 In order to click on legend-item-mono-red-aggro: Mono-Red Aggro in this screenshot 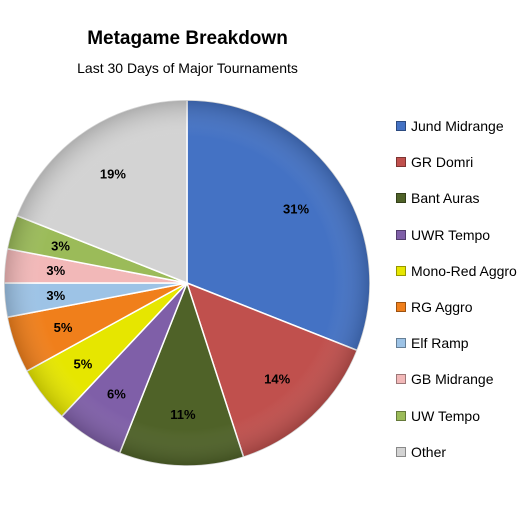, I will do `click(456, 271)`.